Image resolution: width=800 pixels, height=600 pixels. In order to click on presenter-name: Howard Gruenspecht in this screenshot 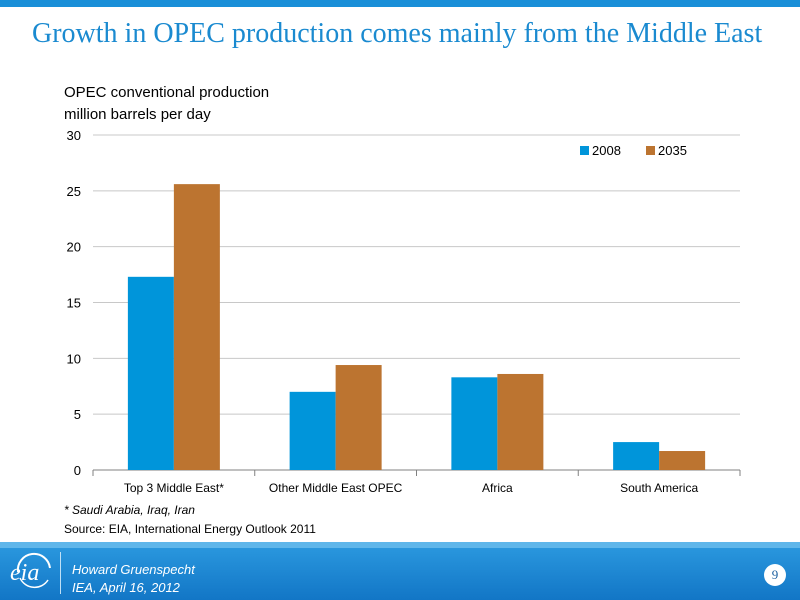, I will do `click(133, 569)`.